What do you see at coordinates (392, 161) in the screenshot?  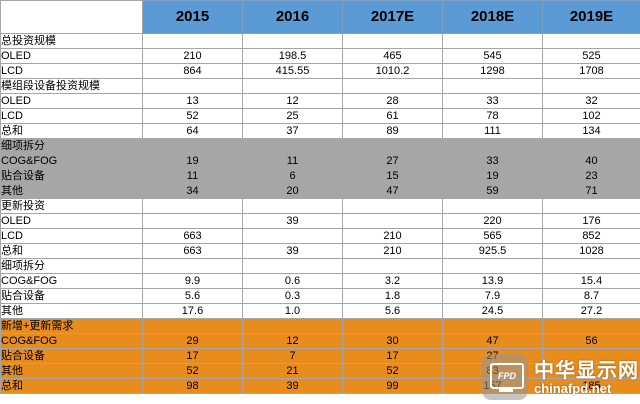 I see `cell-2017e: 27` at bounding box center [392, 161].